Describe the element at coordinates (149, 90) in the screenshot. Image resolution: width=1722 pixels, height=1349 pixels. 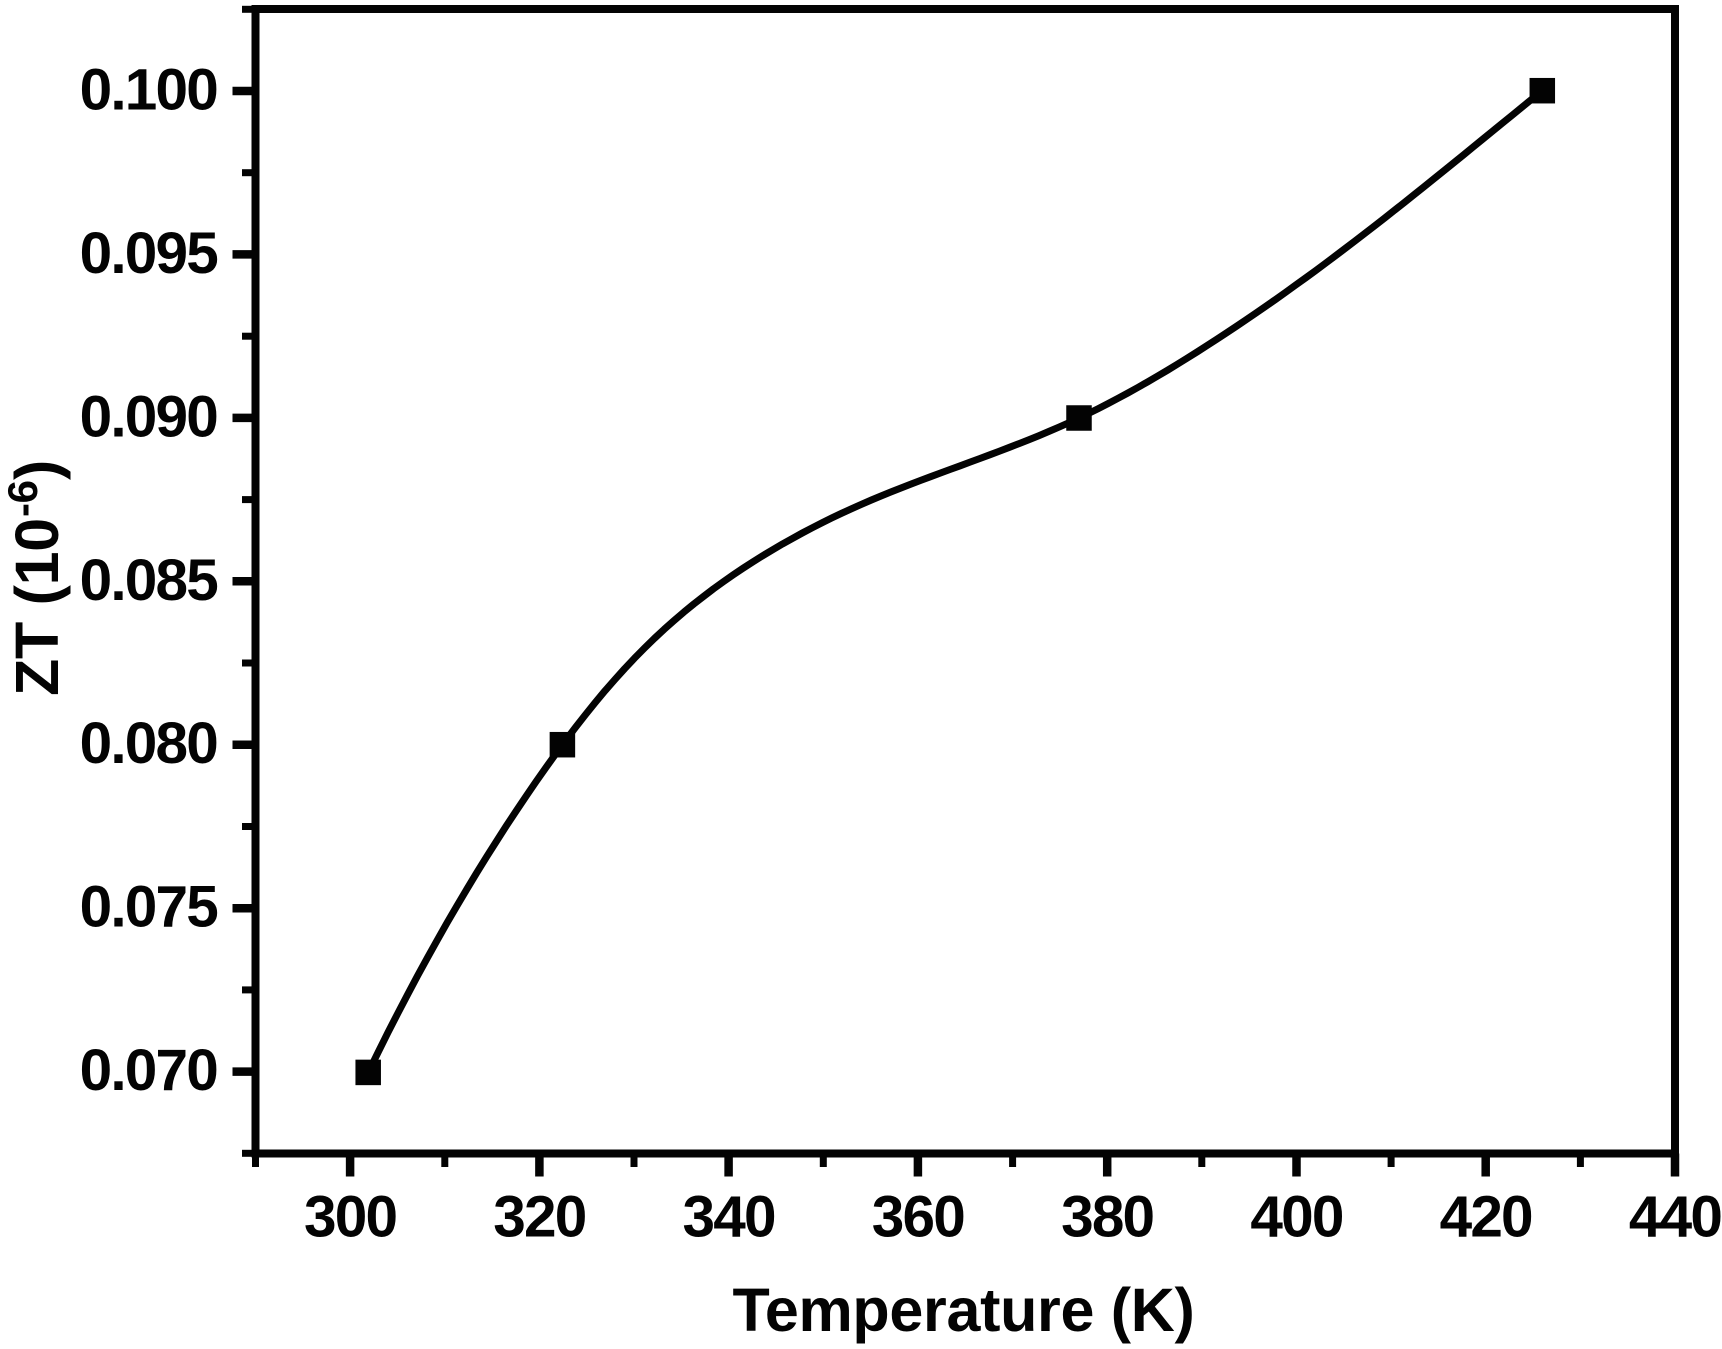
I see `svg-text: 0.100` at that location.